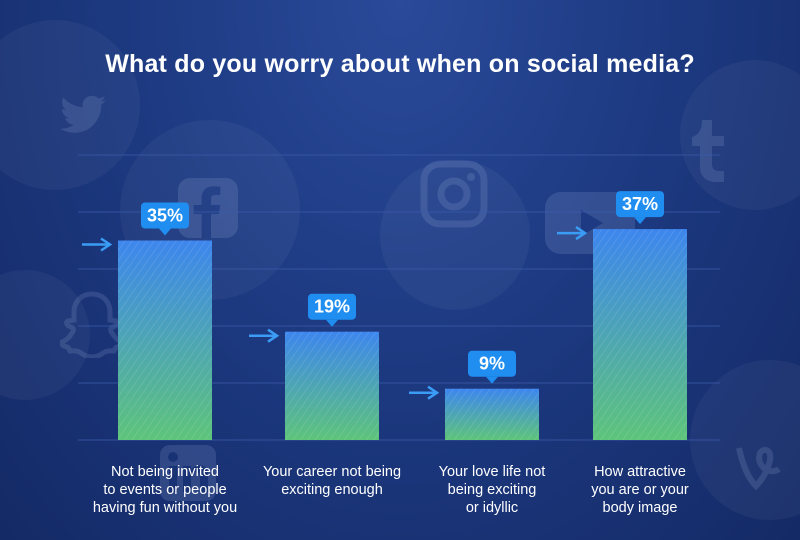  I want to click on data-label: 35%, so click(165, 216).